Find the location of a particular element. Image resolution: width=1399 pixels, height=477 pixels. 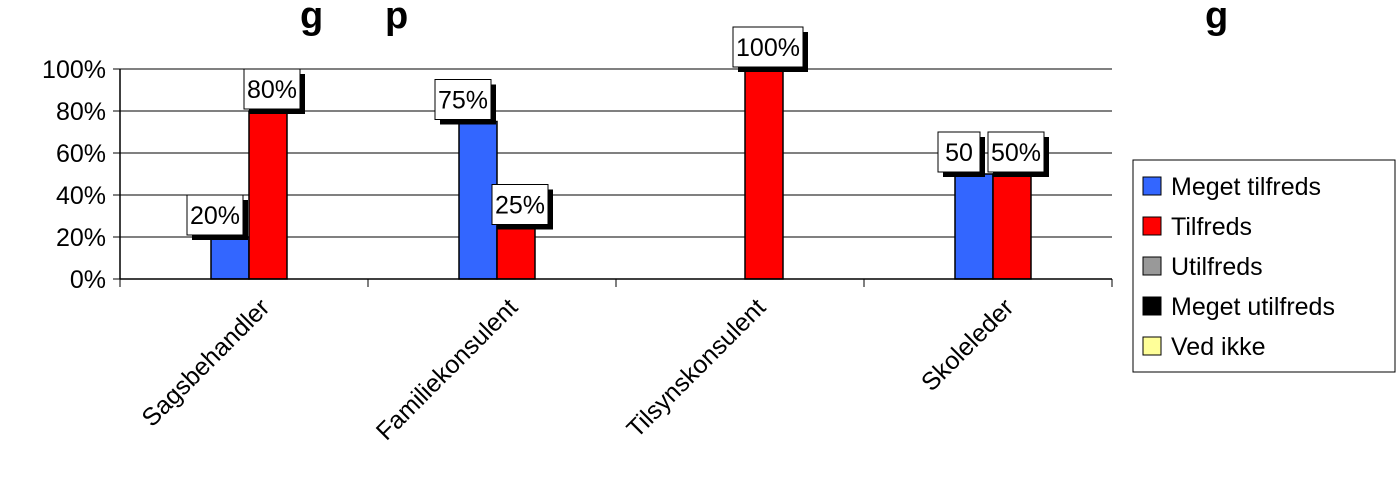

category-label: Sagsbehandler is located at coordinates (206, 362).